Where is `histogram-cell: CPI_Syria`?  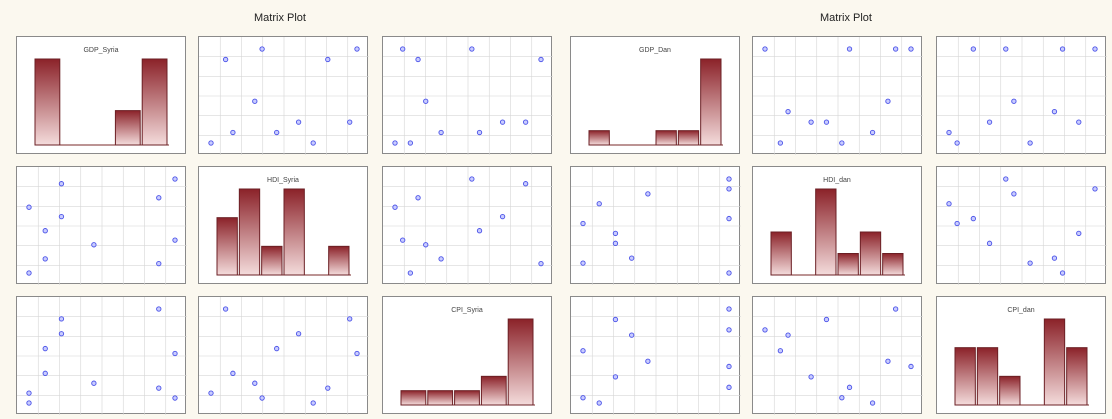
histogram-cell: CPI_Syria is located at coordinates (467, 355).